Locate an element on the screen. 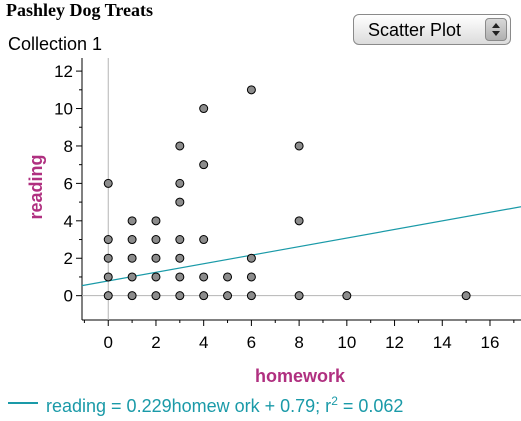 The height and width of the screenshot is (421, 521). y-tick-label: 2 is located at coordinates (68, 258).